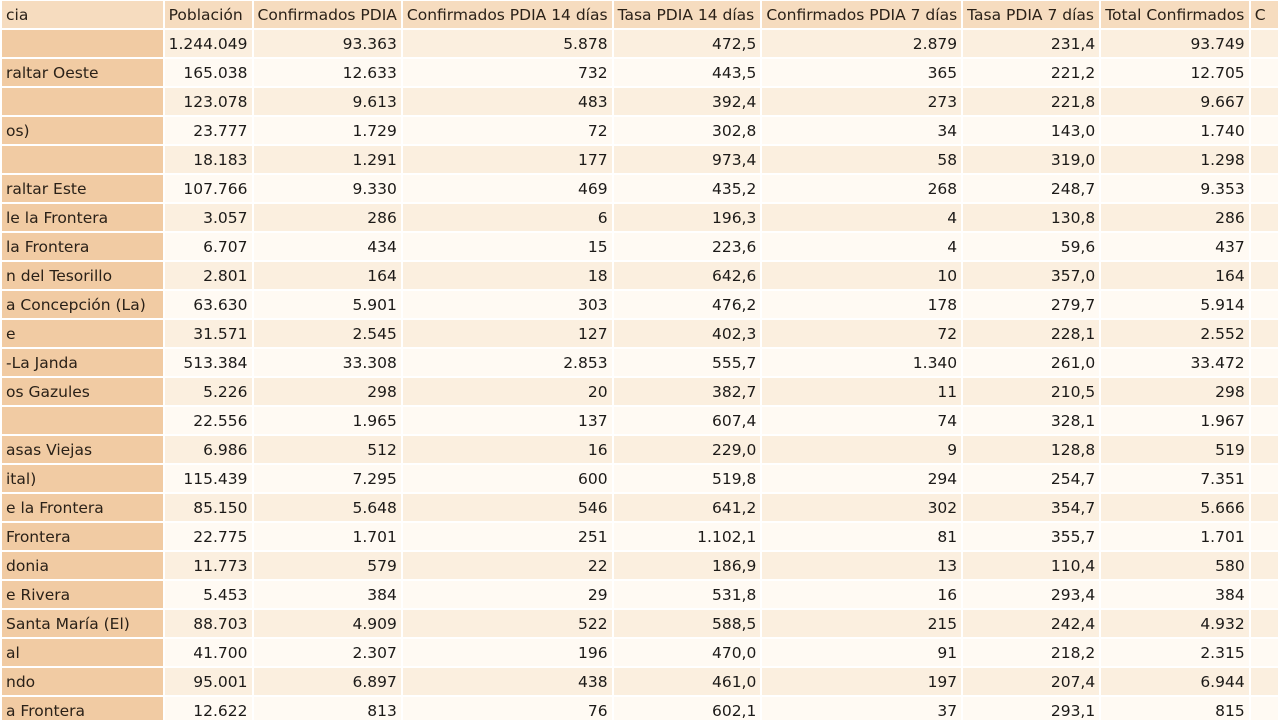 The image size is (1280, 720). I want to click on row-label-cell: a Frontera, so click(82, 708).